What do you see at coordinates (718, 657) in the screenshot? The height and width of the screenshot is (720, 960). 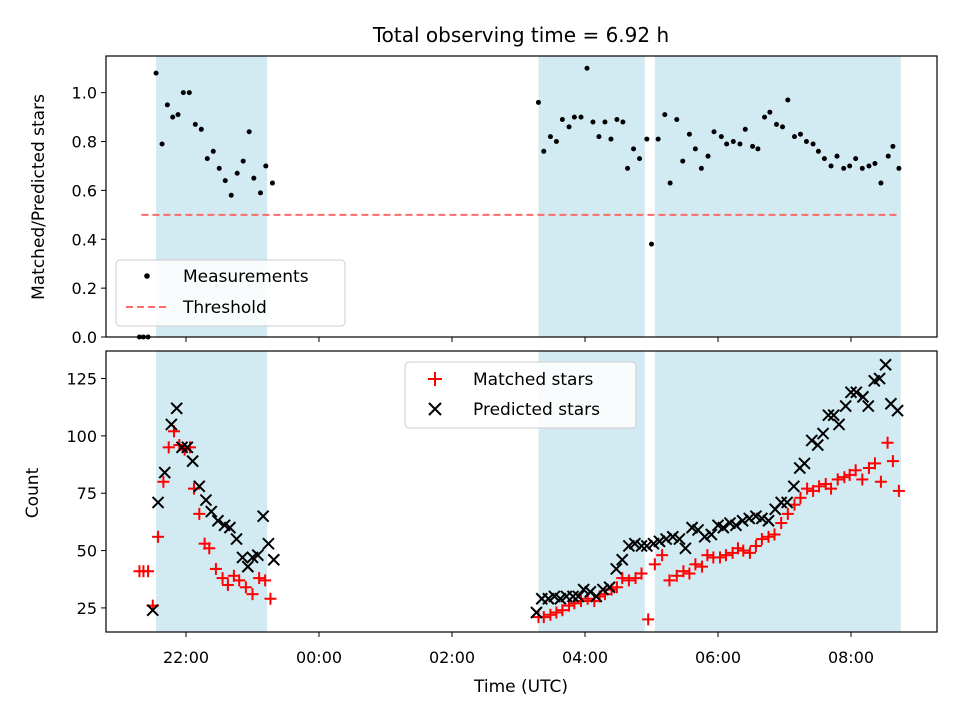 I see `x-tick-label: 06:00` at bounding box center [718, 657].